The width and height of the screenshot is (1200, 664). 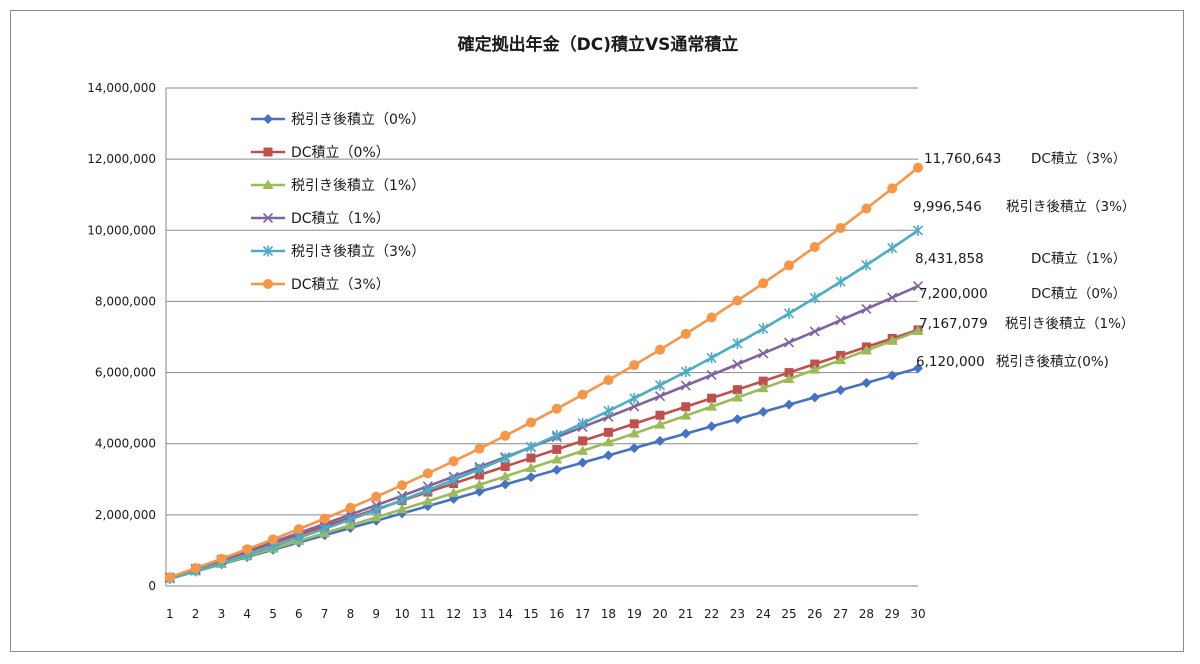 What do you see at coordinates (320, 219) in the screenshot?
I see `legend-item: DC積立（1%）` at bounding box center [320, 219].